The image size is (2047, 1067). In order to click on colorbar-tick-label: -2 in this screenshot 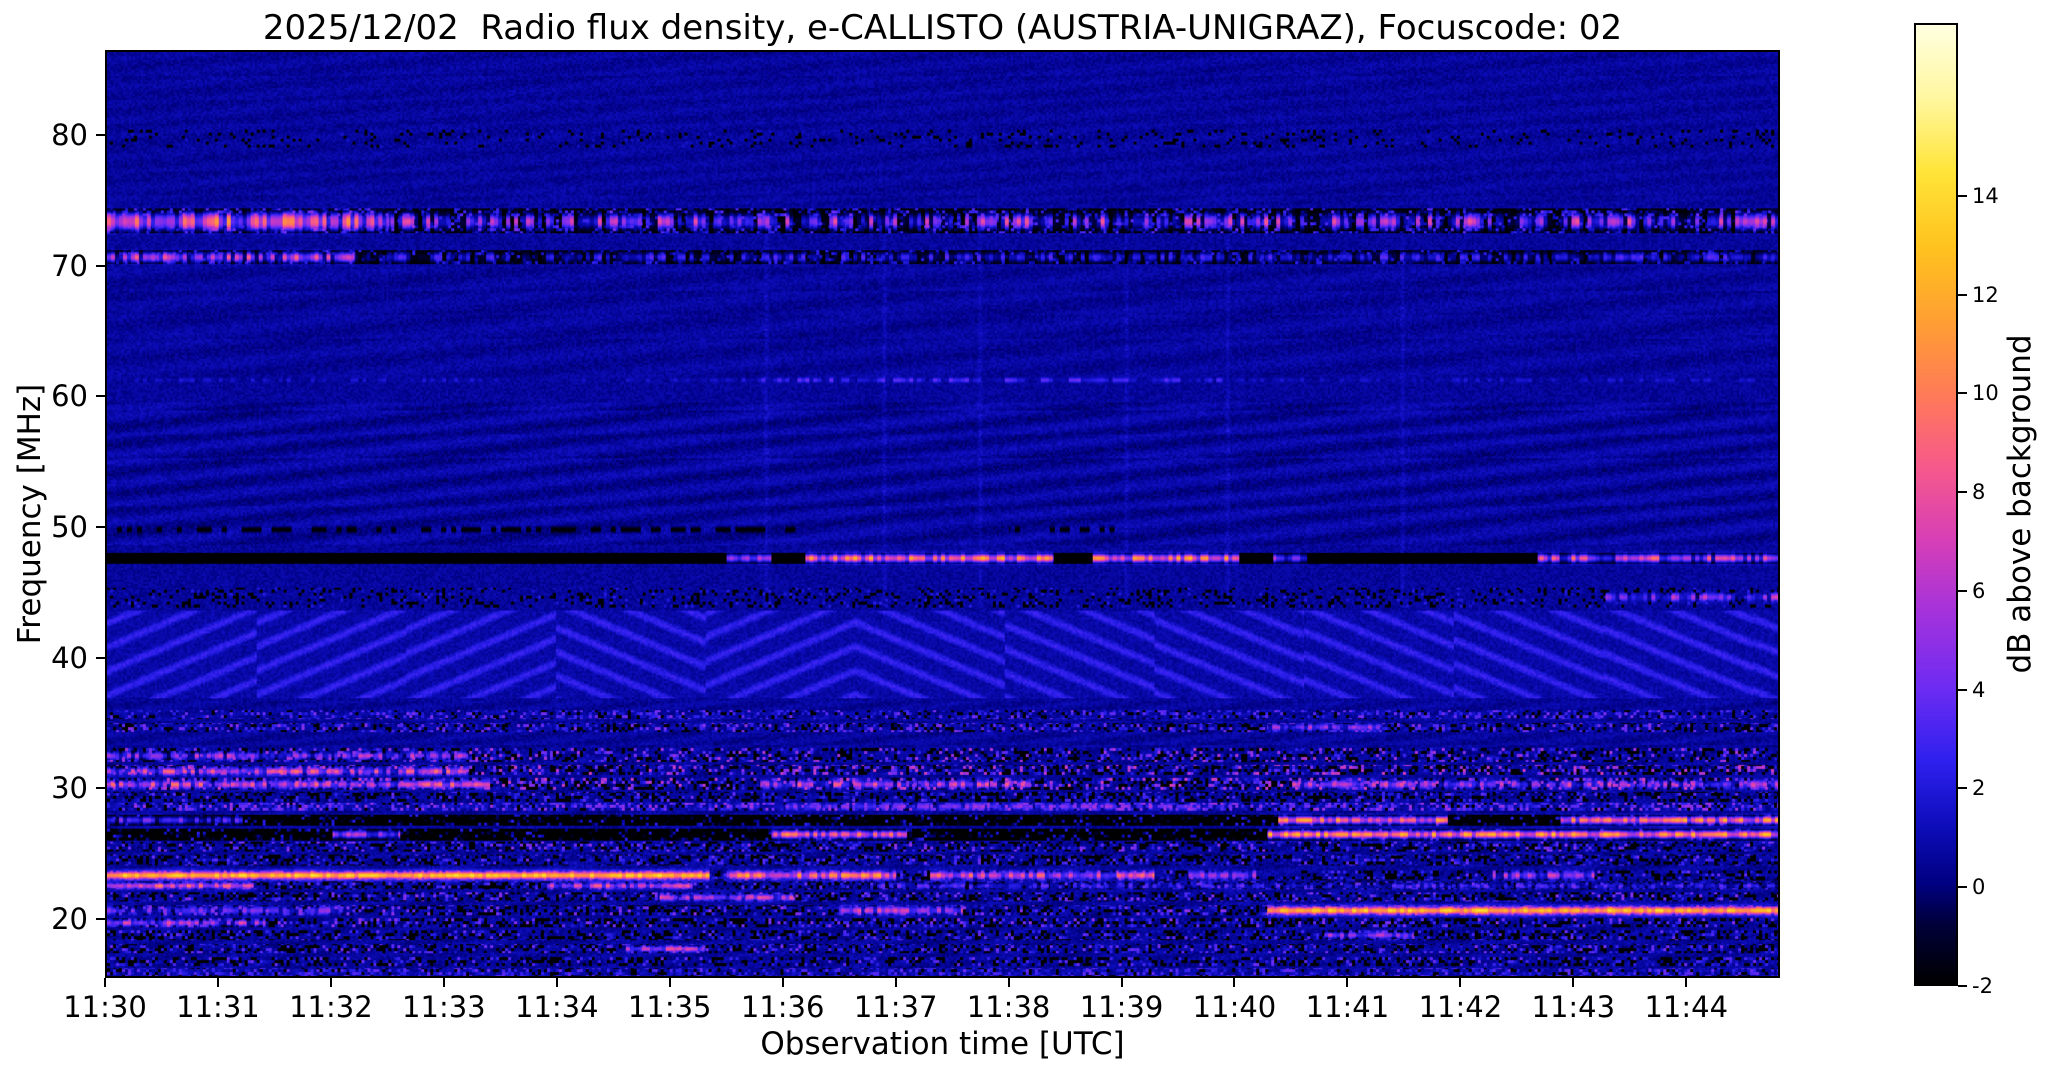, I will do `click(1982, 986)`.